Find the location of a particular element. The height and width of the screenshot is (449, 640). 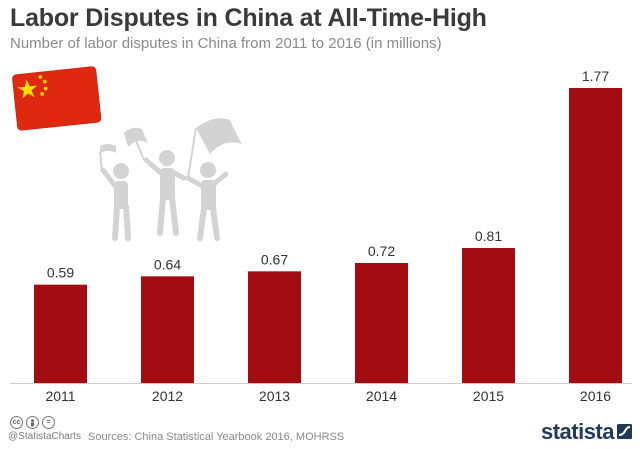

x-tick-label-2014: 2014 is located at coordinates (381, 396).